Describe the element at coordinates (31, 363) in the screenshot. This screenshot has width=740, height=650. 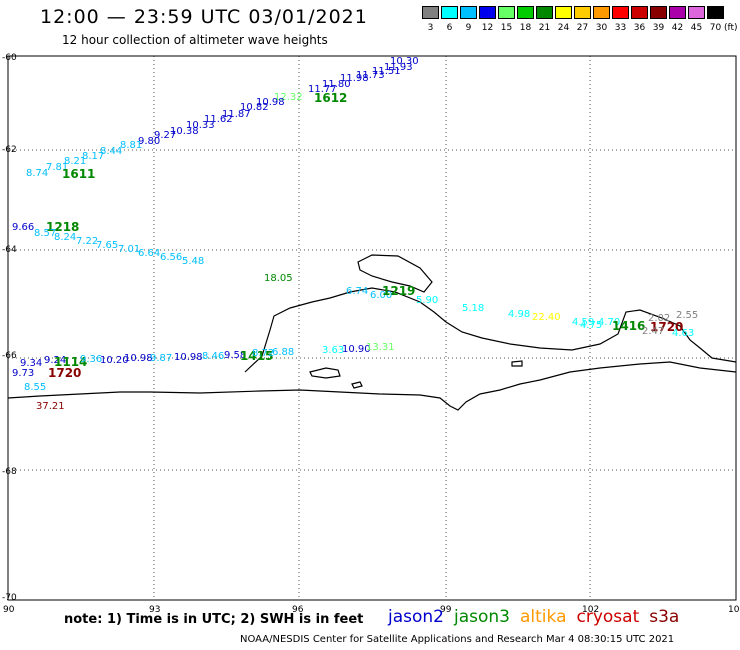
I see `observation-wave-height: 9.34` at that location.